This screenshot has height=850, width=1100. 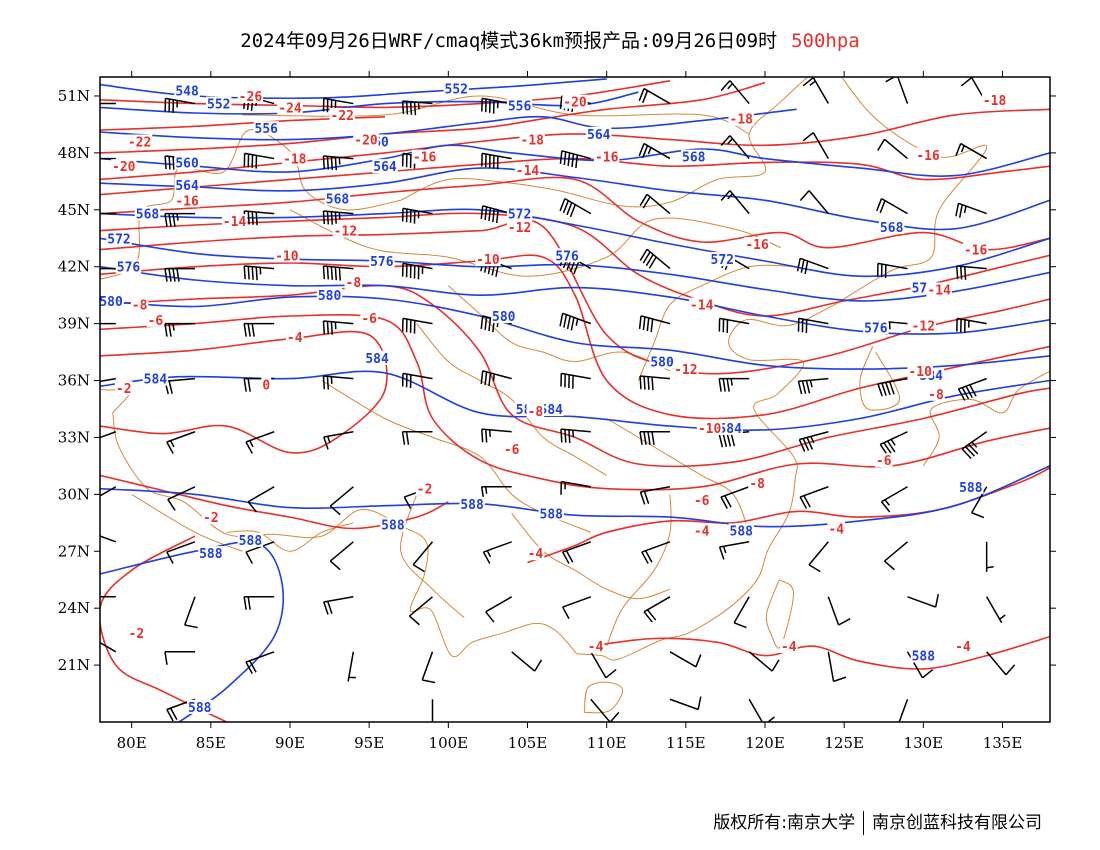 I want to click on temperature-contour, so click(x=164, y=628).